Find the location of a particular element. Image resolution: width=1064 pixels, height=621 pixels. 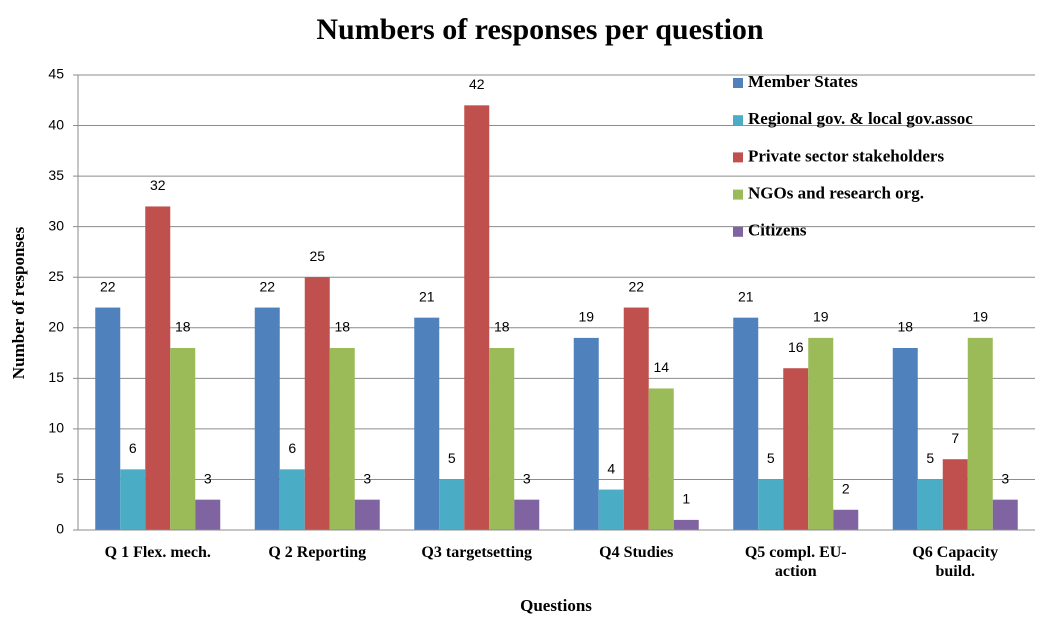

x-axis-label: Questions is located at coordinates (556, 605).